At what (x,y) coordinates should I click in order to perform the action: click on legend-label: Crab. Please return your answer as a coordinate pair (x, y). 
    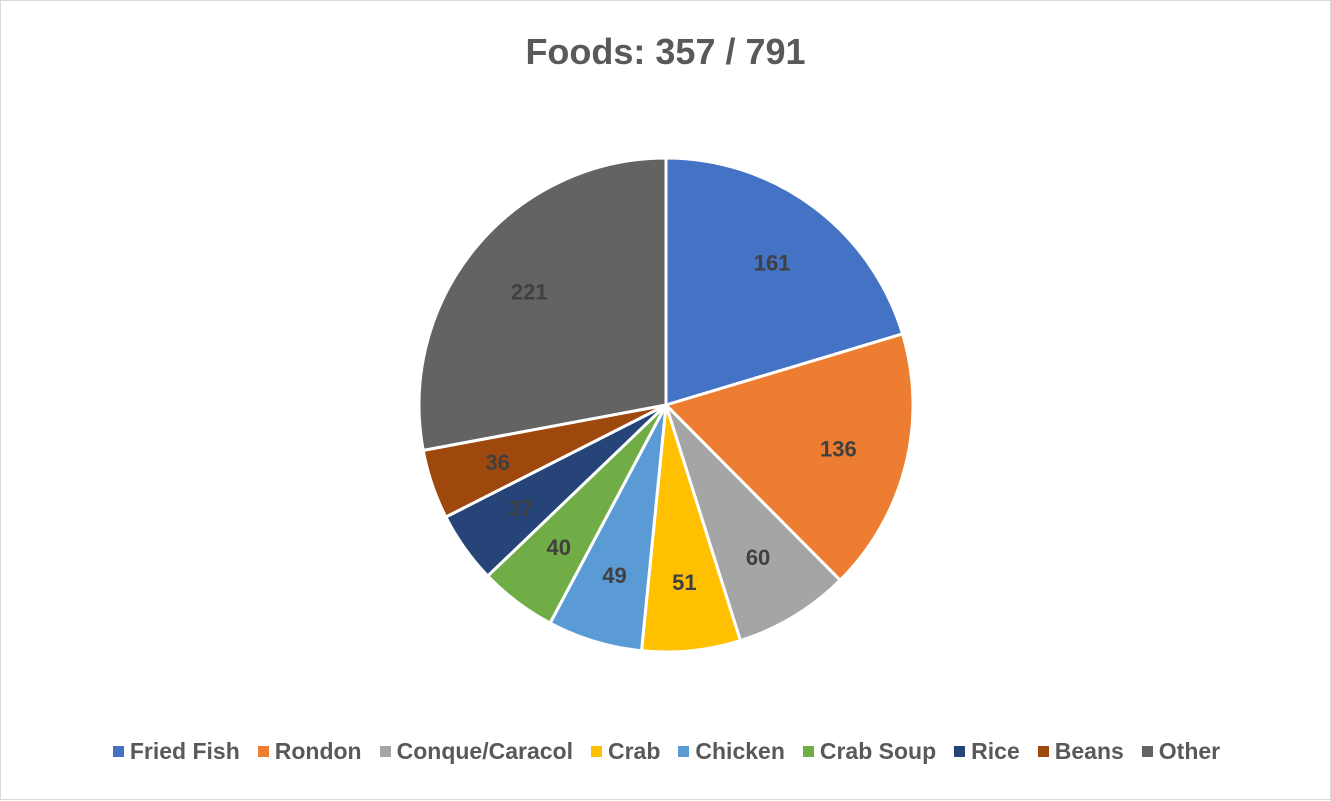
    Looking at the image, I should click on (634, 751).